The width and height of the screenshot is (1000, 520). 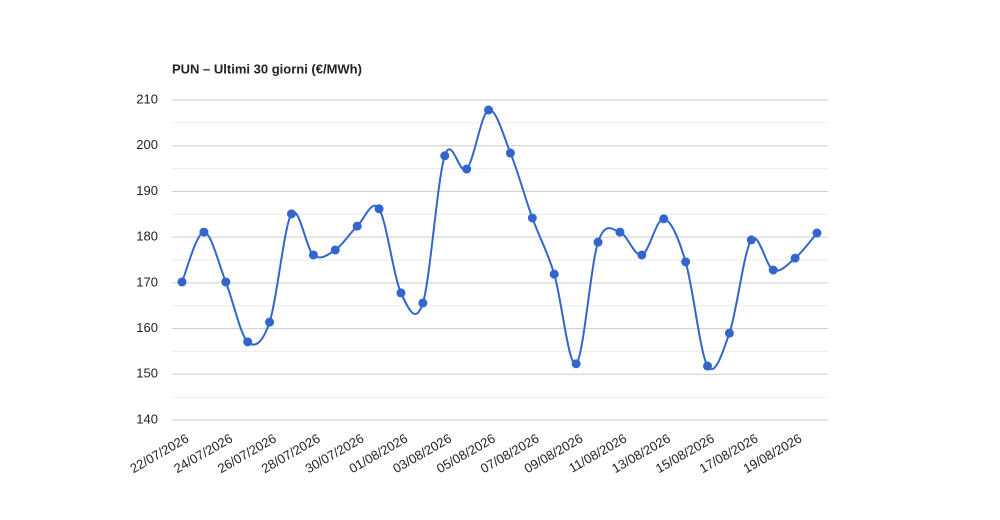 I want to click on y-tick-label: 160, so click(x=147, y=327).